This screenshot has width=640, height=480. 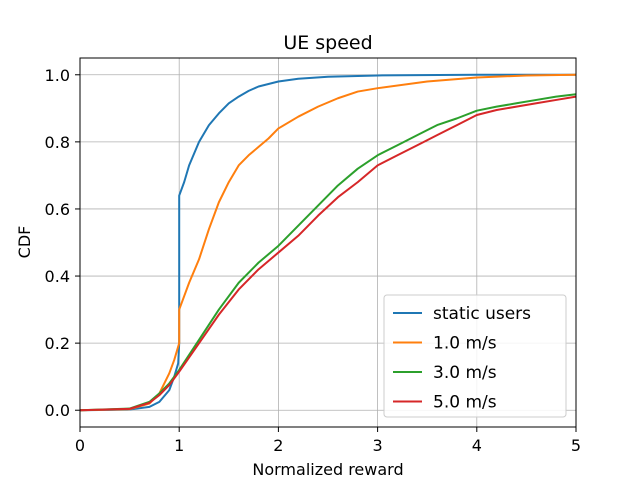 What do you see at coordinates (80, 445) in the screenshot?
I see `x-tick-label: 0` at bounding box center [80, 445].